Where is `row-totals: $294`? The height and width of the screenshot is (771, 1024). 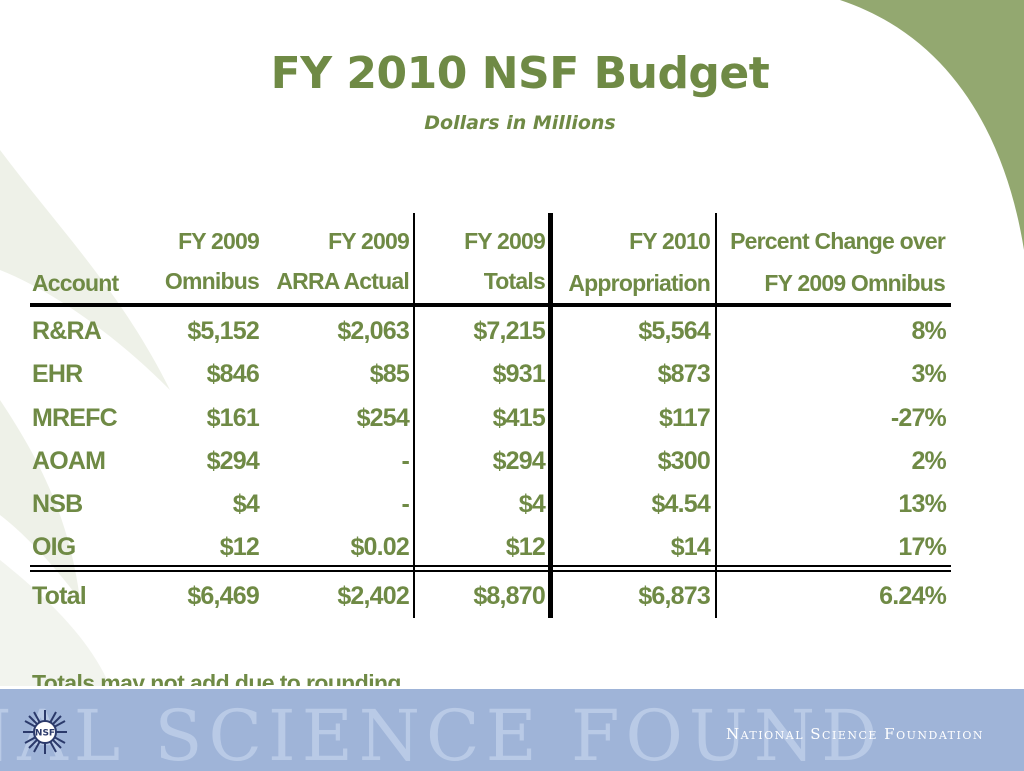
row-totals: $294 is located at coordinates (519, 461).